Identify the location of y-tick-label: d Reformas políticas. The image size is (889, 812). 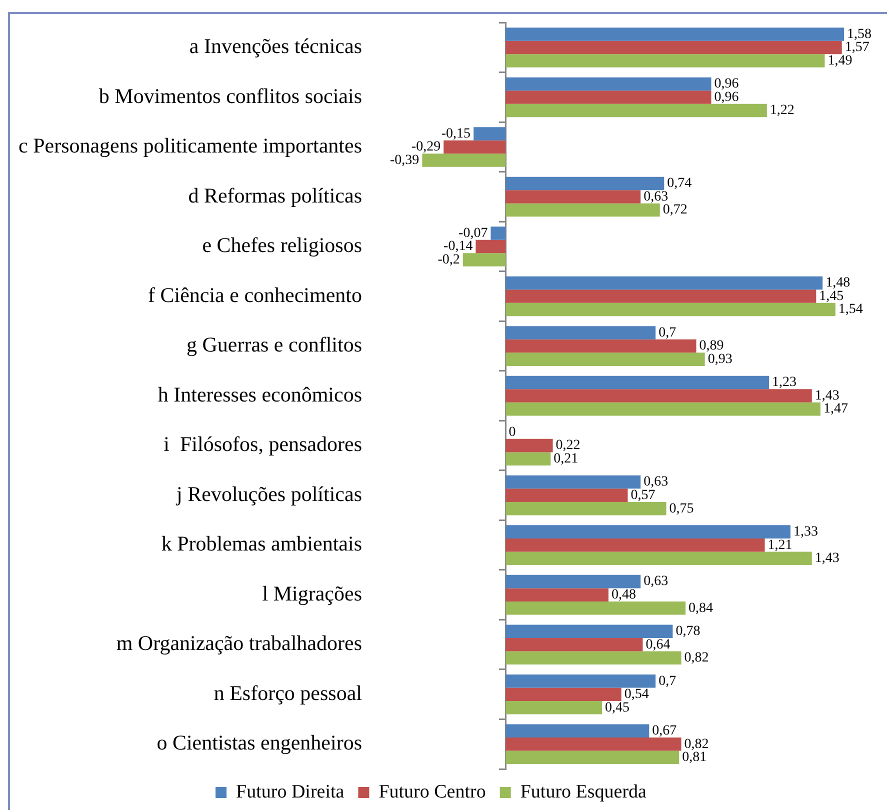
(275, 195).